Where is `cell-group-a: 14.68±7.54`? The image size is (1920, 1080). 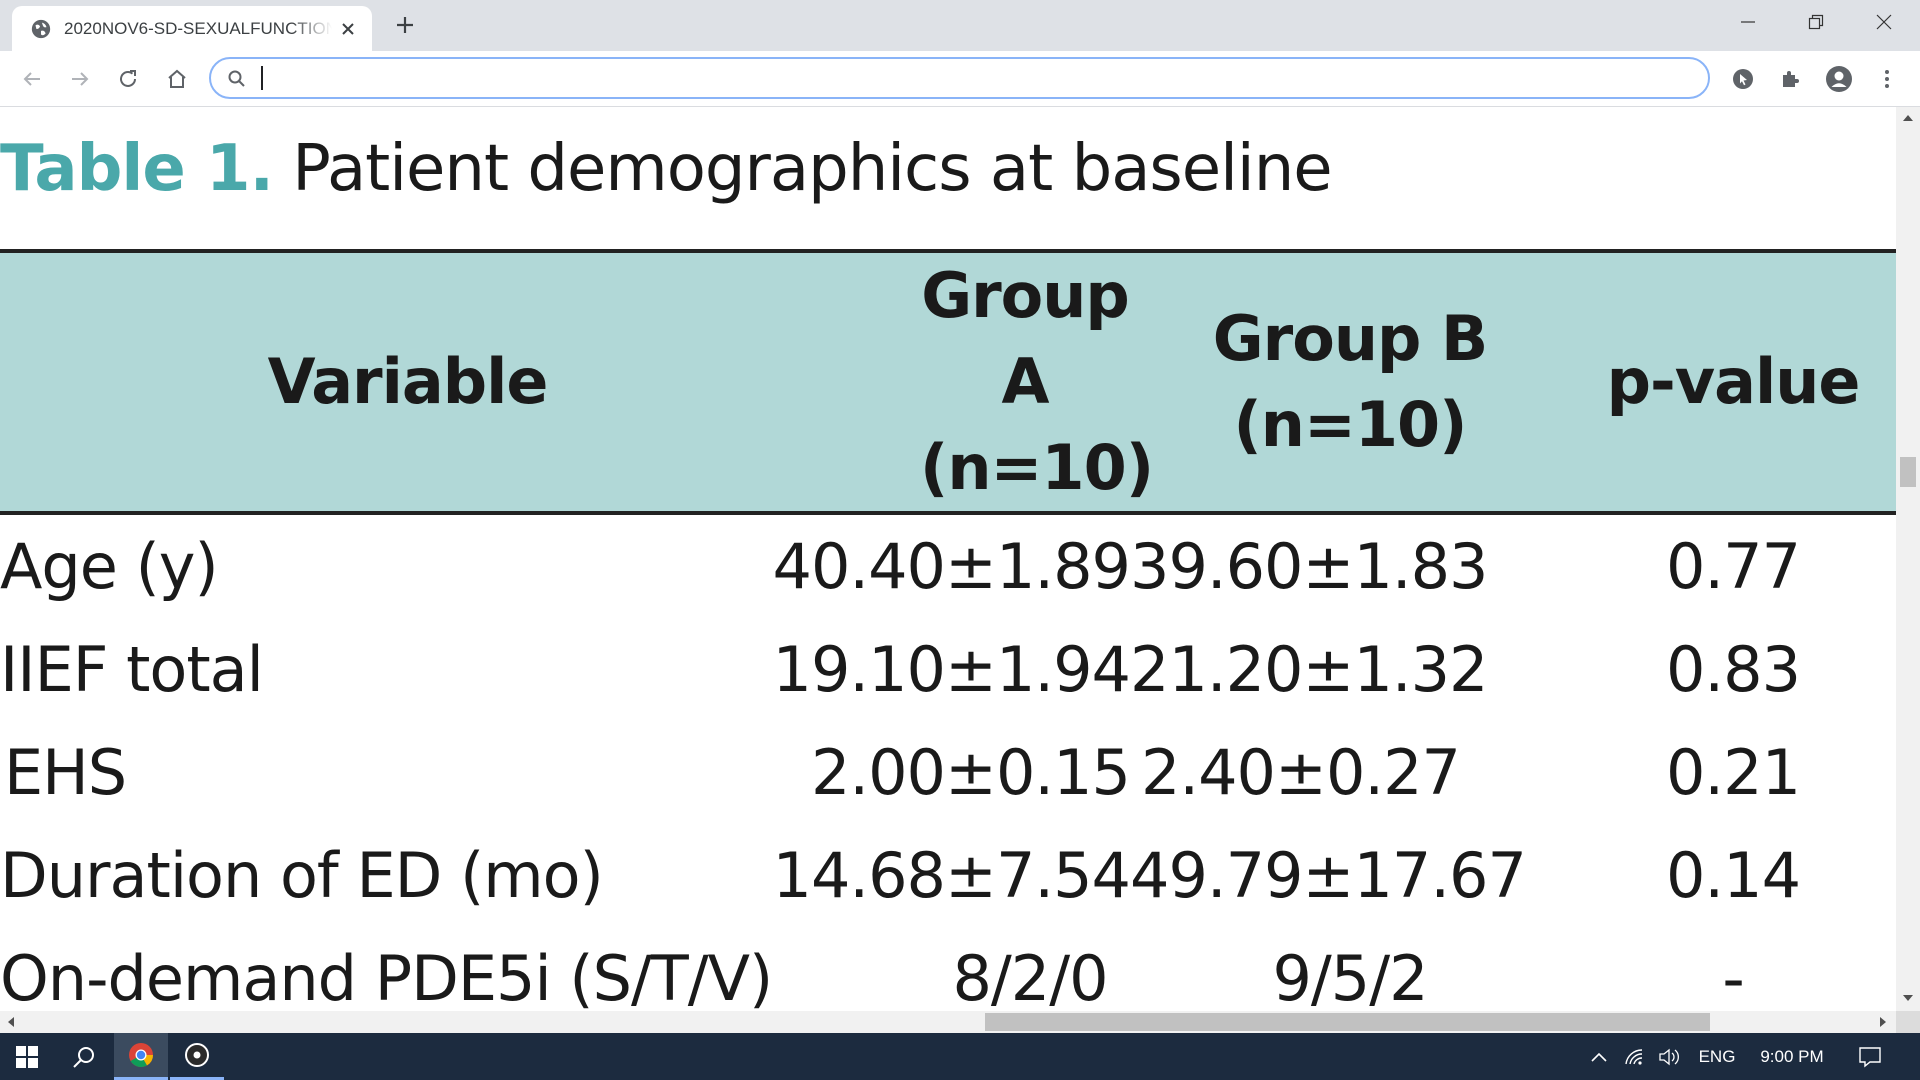 cell-group-a: 14.68±7.54 is located at coordinates (952, 875).